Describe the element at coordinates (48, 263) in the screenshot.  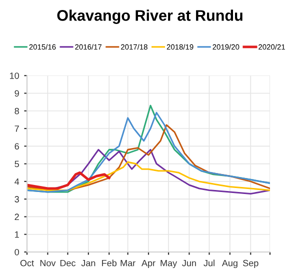
I see `x-tick-label: Nov` at that location.